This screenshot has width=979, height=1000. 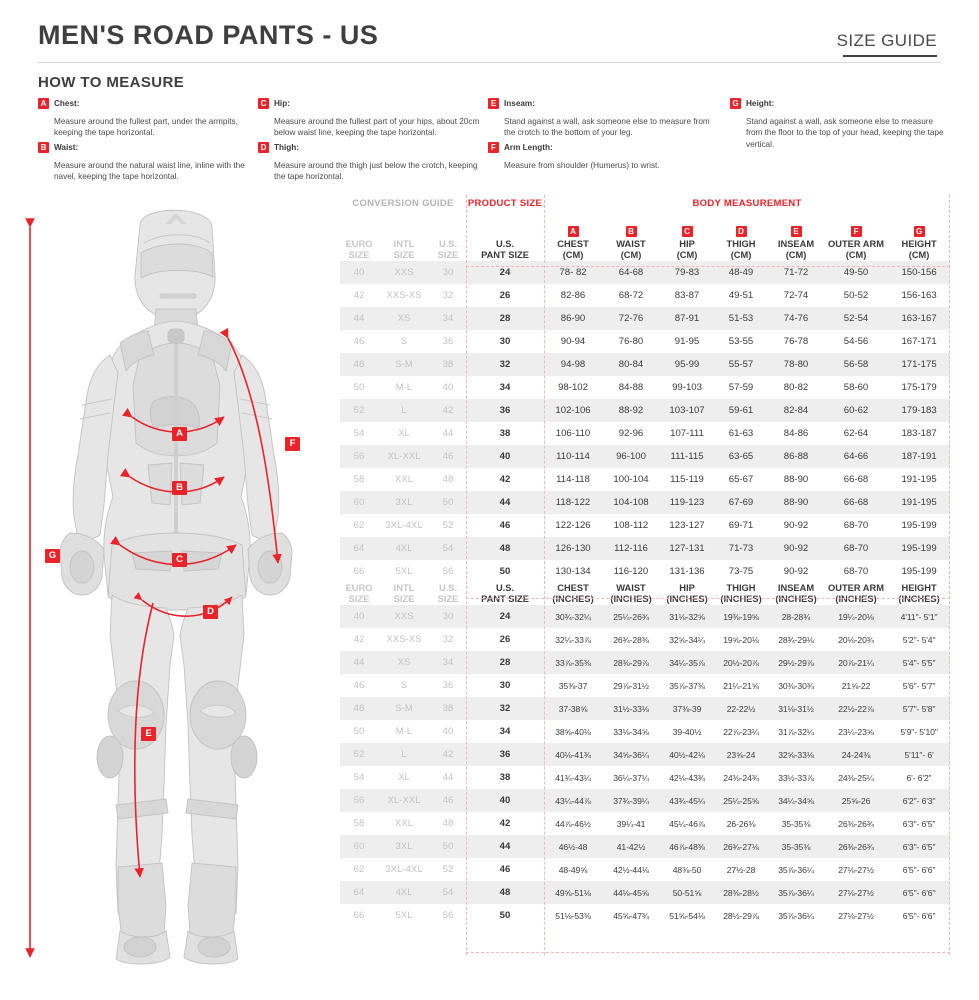 What do you see at coordinates (359, 295) in the screenshot?
I see `cm-cell-euro-size: 42` at bounding box center [359, 295].